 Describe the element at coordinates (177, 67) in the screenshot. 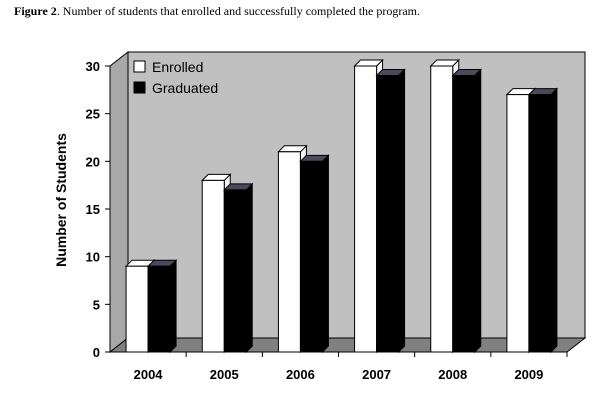

I see `legend-label-enrolled: Enrolled` at that location.